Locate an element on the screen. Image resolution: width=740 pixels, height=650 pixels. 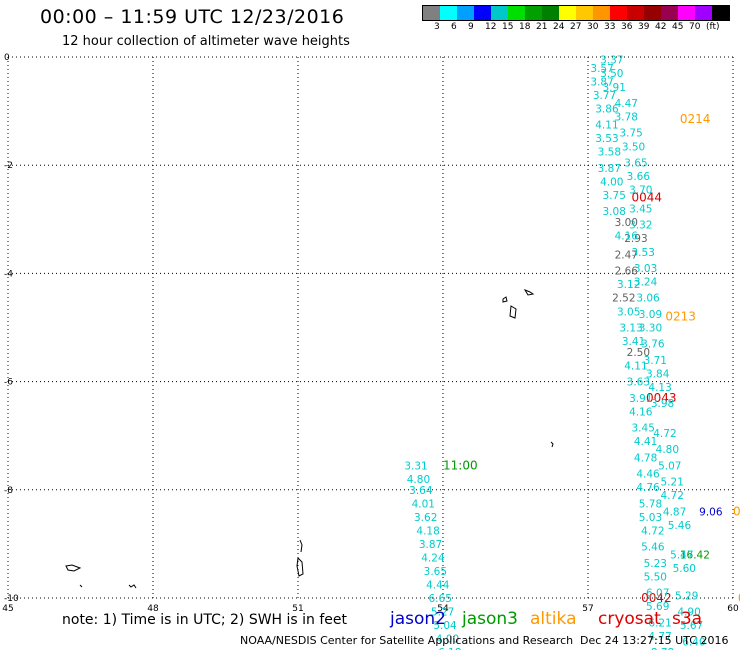
wave-height-label: 9.06 is located at coordinates (711, 512).